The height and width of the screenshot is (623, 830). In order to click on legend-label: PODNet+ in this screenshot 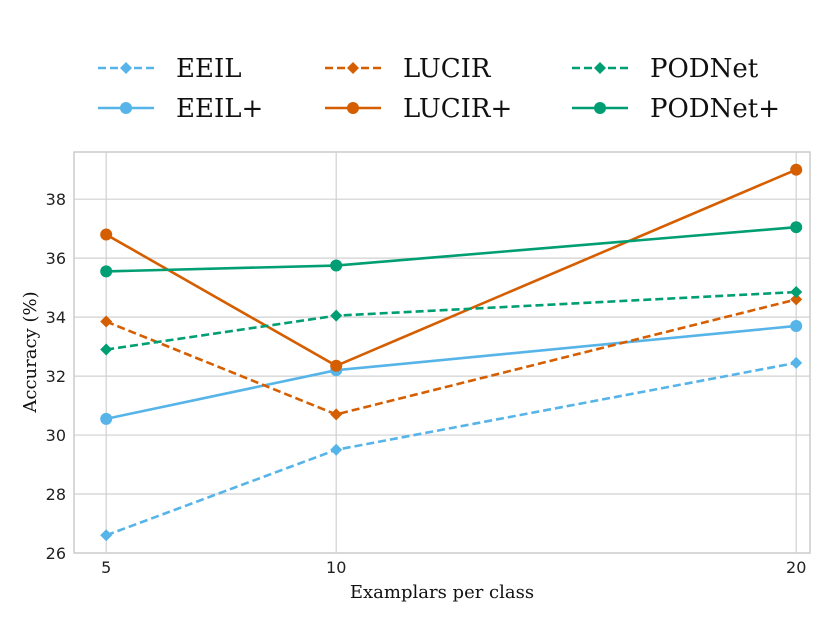, I will do `click(715, 109)`.